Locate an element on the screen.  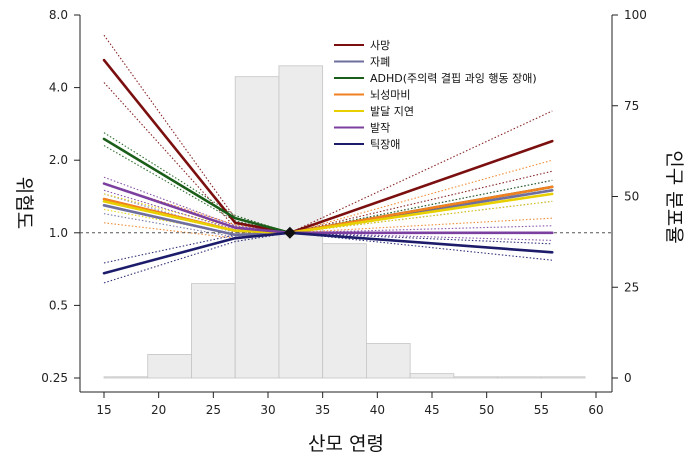
legend-label: 발작 is located at coordinates (380, 128).